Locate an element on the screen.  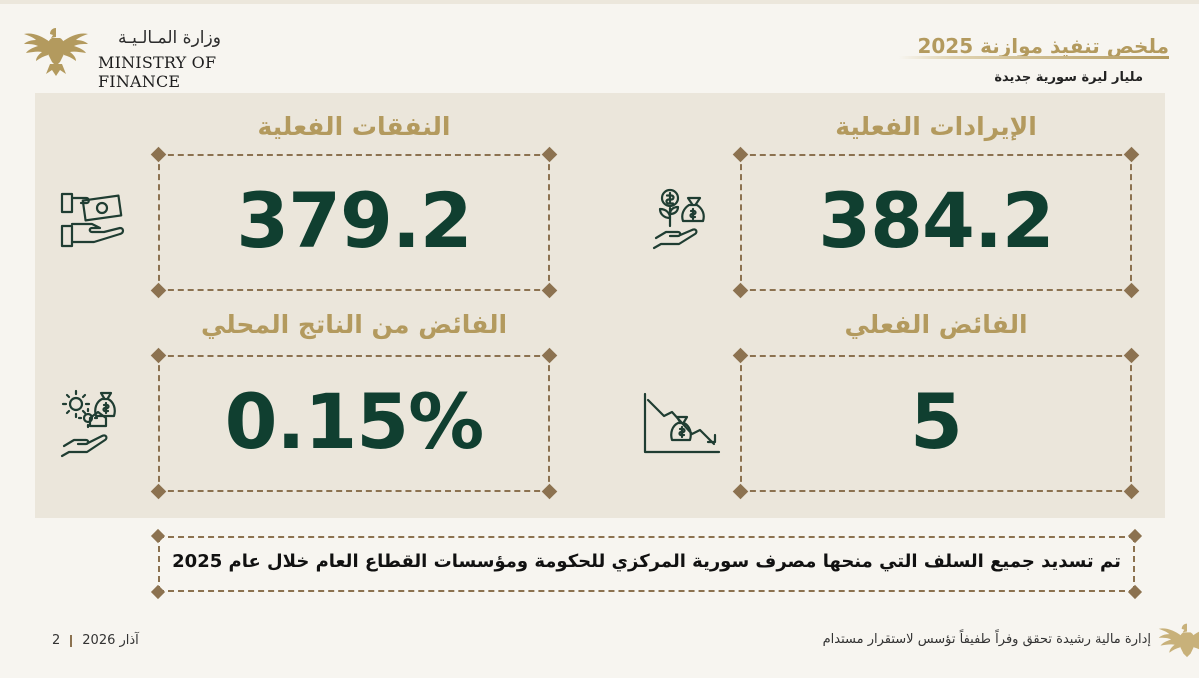
revenue-label: الإيرادات الفعلية is located at coordinates (936, 126).